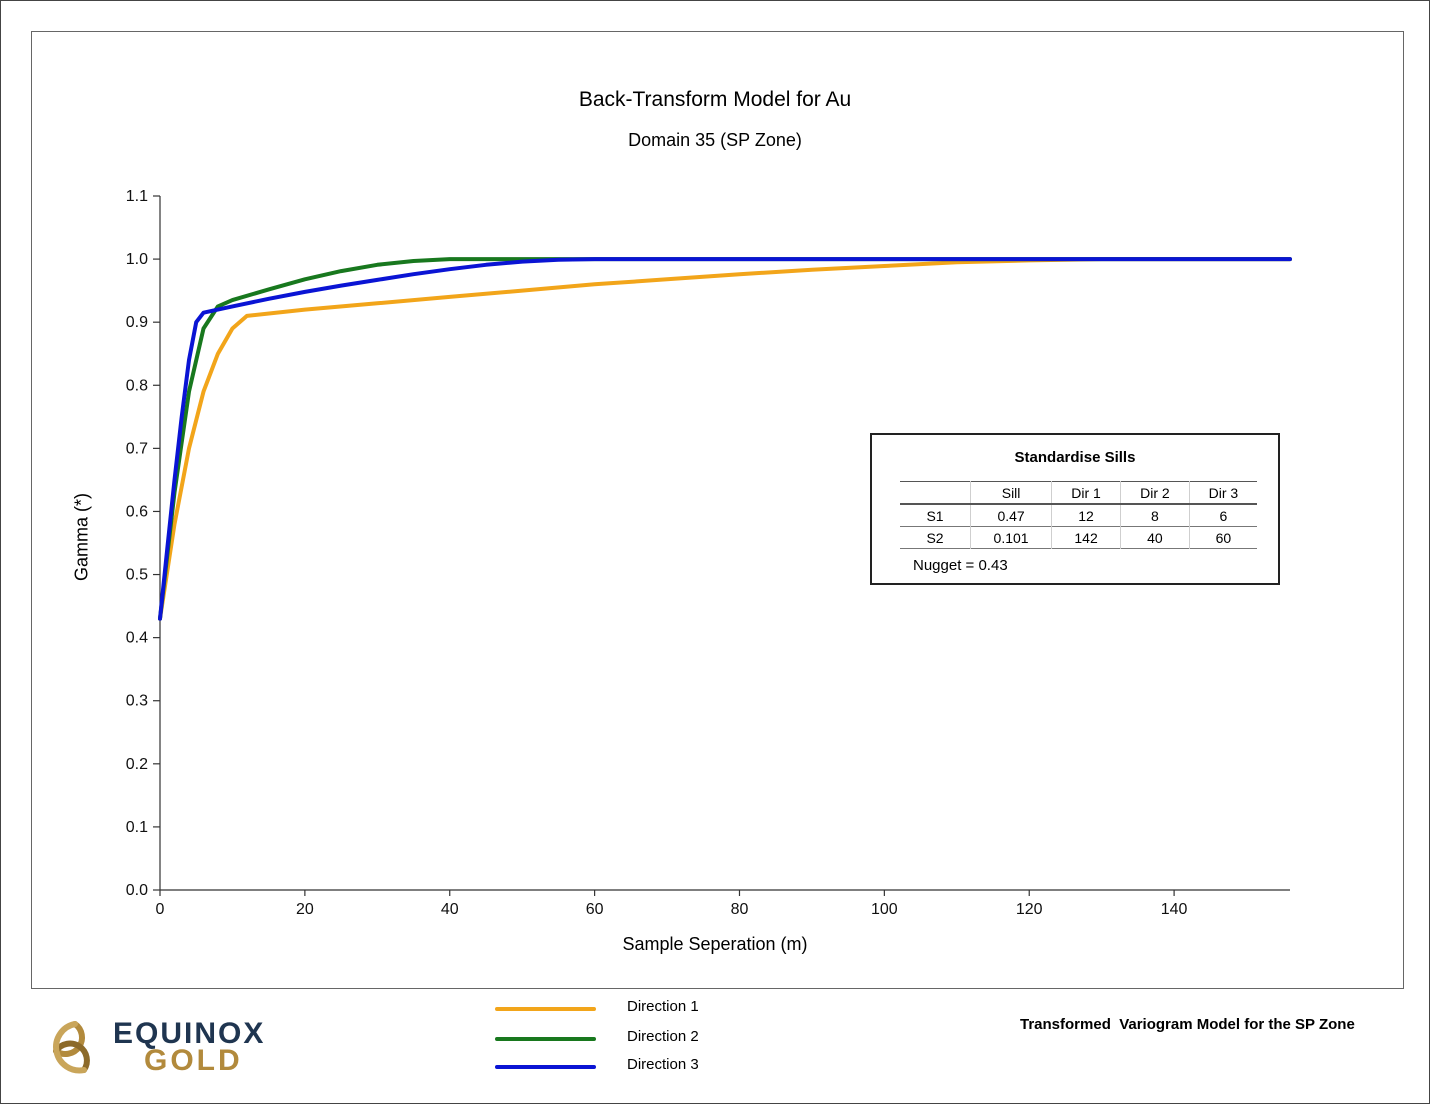 The height and width of the screenshot is (1104, 1430). Describe the element at coordinates (137, 385) in the screenshot. I see `y-tick-label: 0.8` at that location.